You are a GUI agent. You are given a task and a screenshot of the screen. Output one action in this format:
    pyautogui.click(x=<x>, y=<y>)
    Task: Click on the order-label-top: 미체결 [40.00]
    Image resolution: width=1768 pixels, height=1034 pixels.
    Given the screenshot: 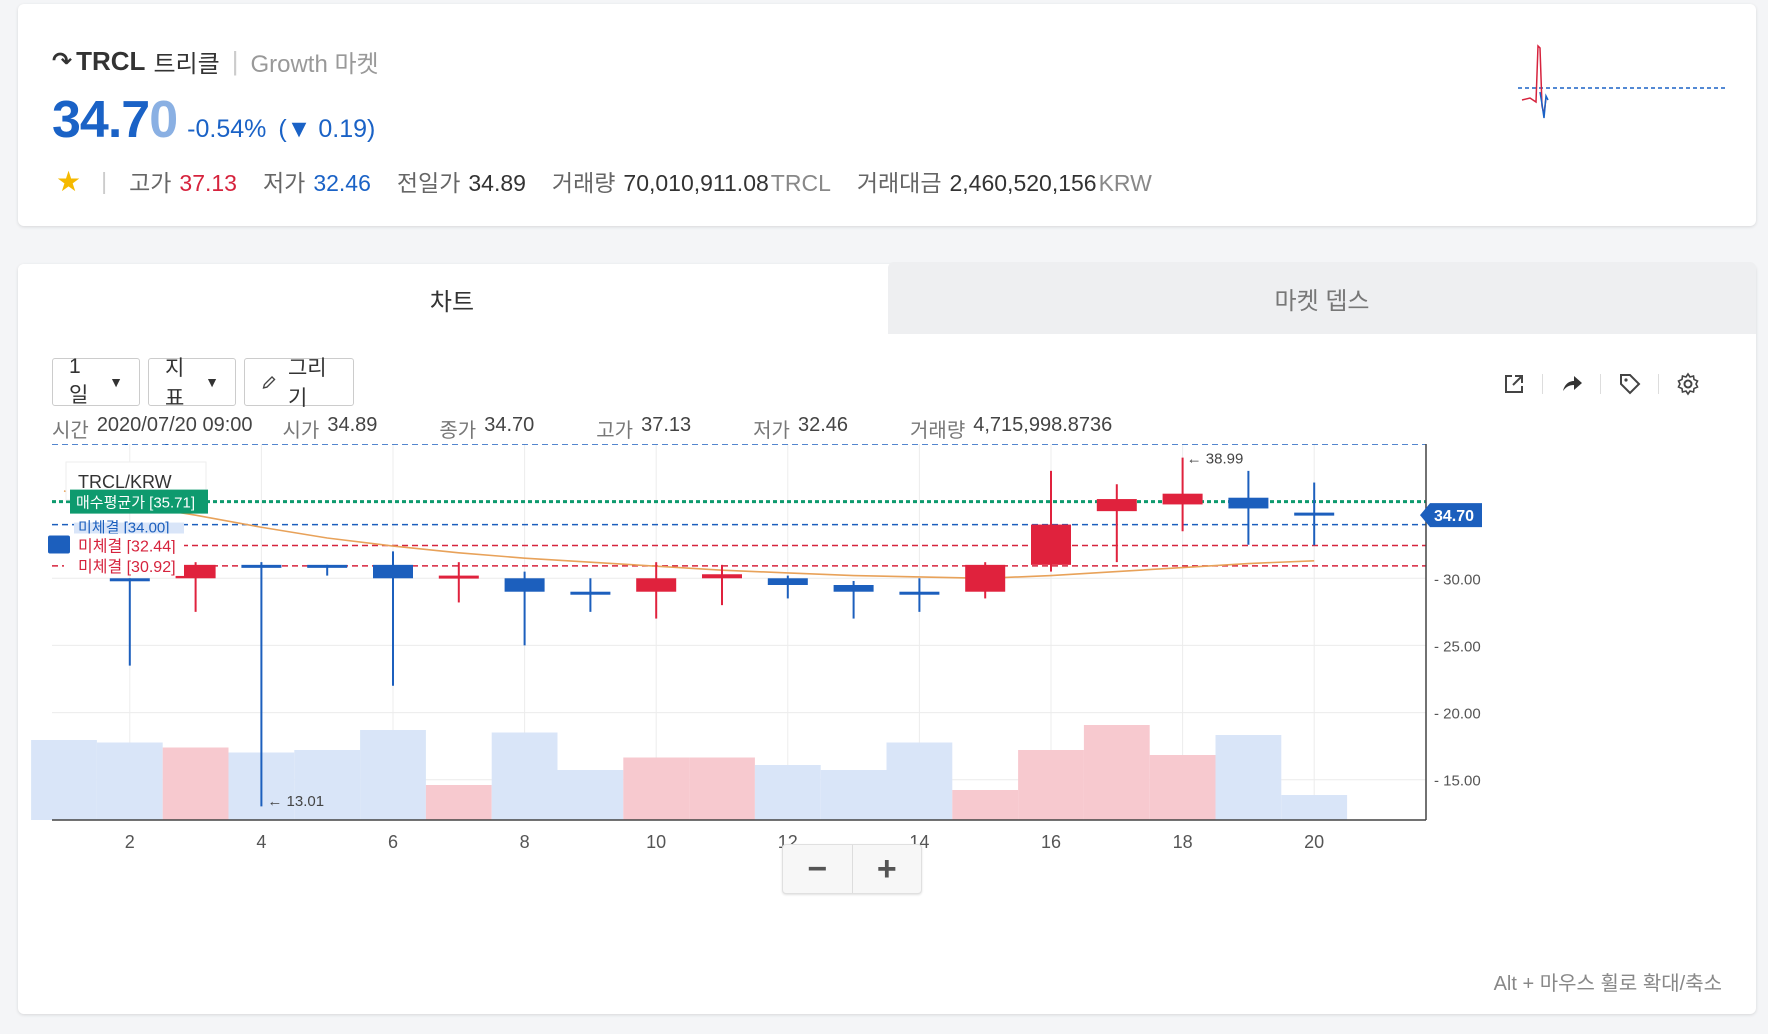 What is the action you would take?
    pyautogui.click(x=123, y=445)
    